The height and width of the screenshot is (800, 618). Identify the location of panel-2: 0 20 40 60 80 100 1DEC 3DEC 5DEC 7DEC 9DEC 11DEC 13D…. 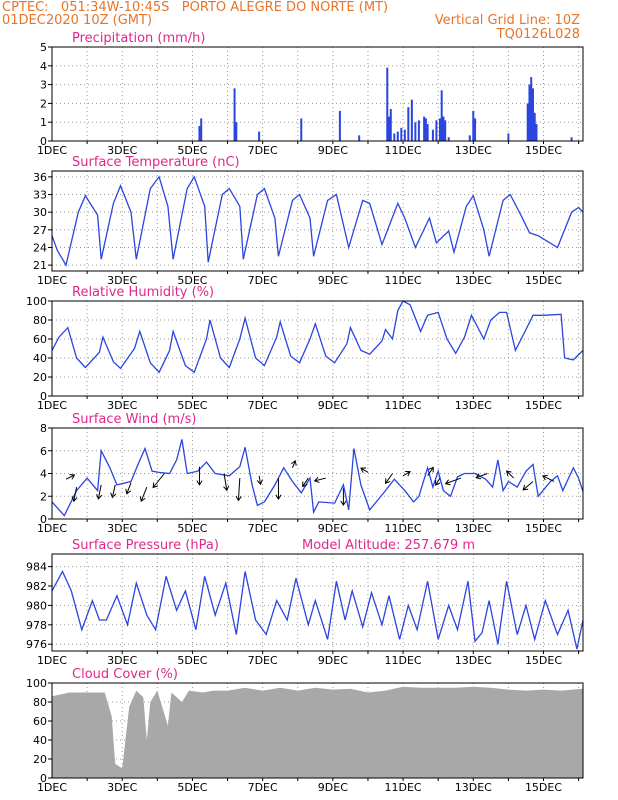
(305, 348).